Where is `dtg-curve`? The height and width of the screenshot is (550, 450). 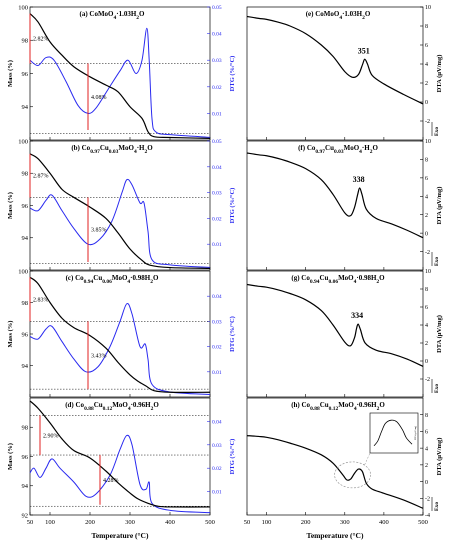
dtg-curve is located at coordinates (120, 474).